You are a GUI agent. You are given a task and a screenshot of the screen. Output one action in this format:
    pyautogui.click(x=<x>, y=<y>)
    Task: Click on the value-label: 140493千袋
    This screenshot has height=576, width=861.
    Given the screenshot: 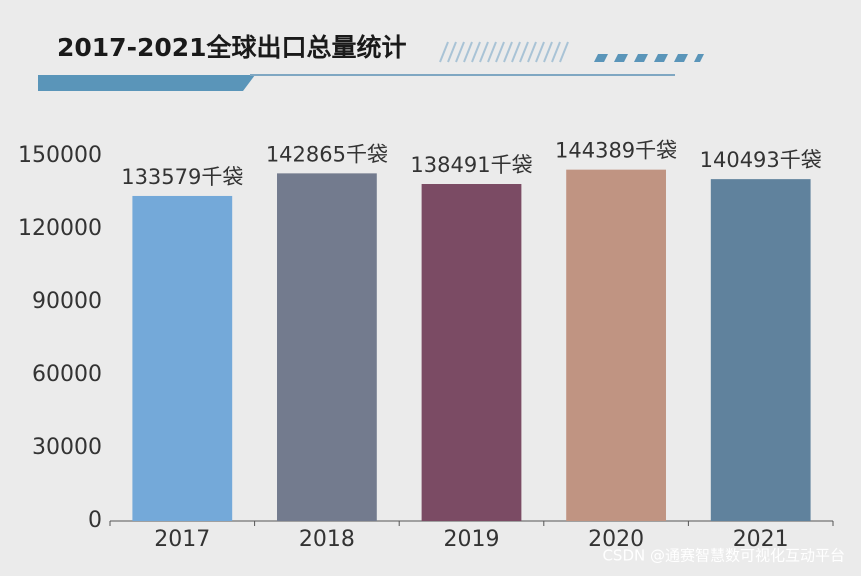 What is the action you would take?
    pyautogui.click(x=761, y=160)
    